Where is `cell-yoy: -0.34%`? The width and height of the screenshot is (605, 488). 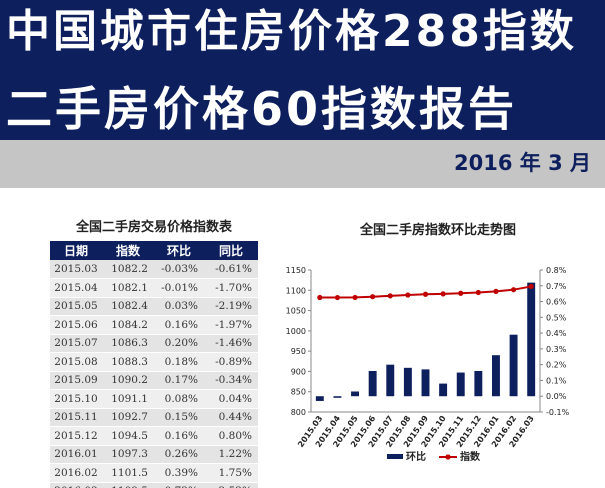
cell-yoy: -0.34% is located at coordinates (231, 380).